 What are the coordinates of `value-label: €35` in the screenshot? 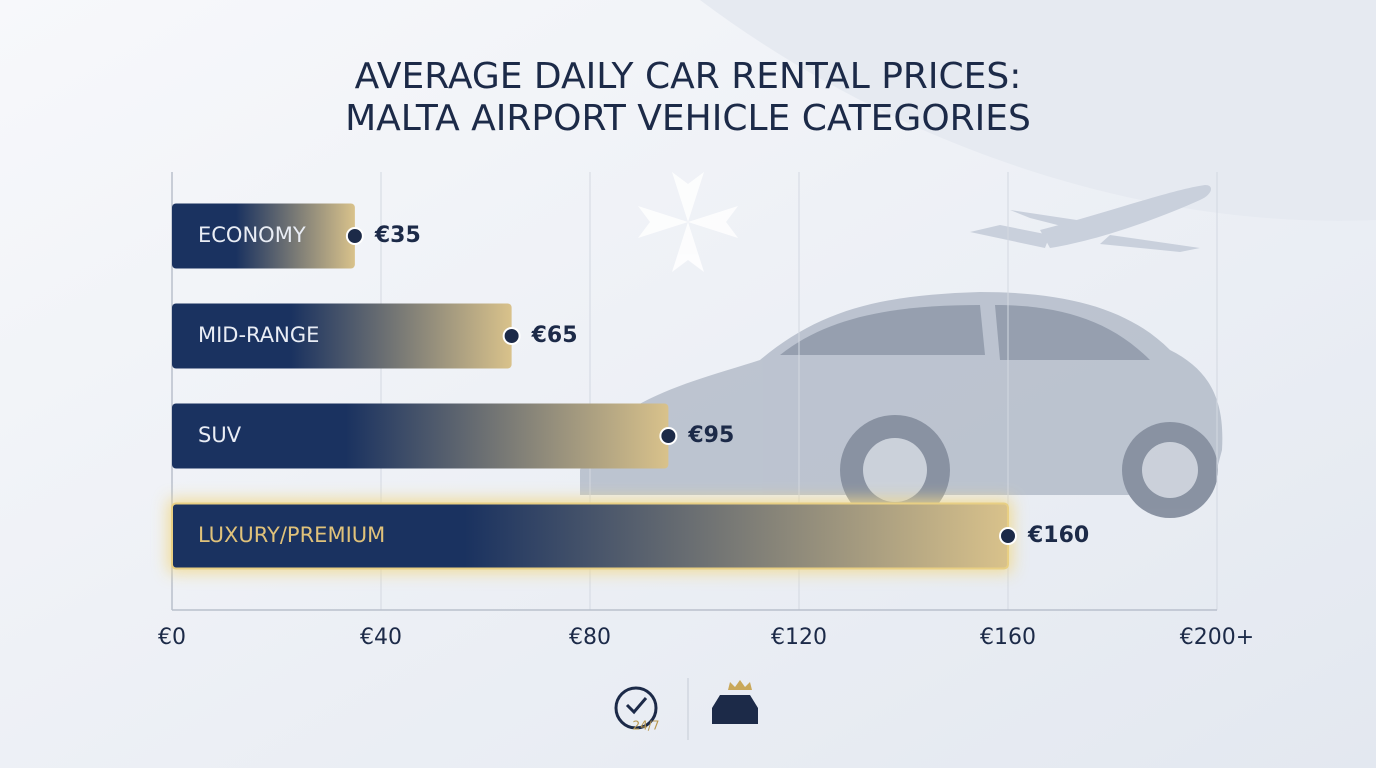 It's located at (397, 235).